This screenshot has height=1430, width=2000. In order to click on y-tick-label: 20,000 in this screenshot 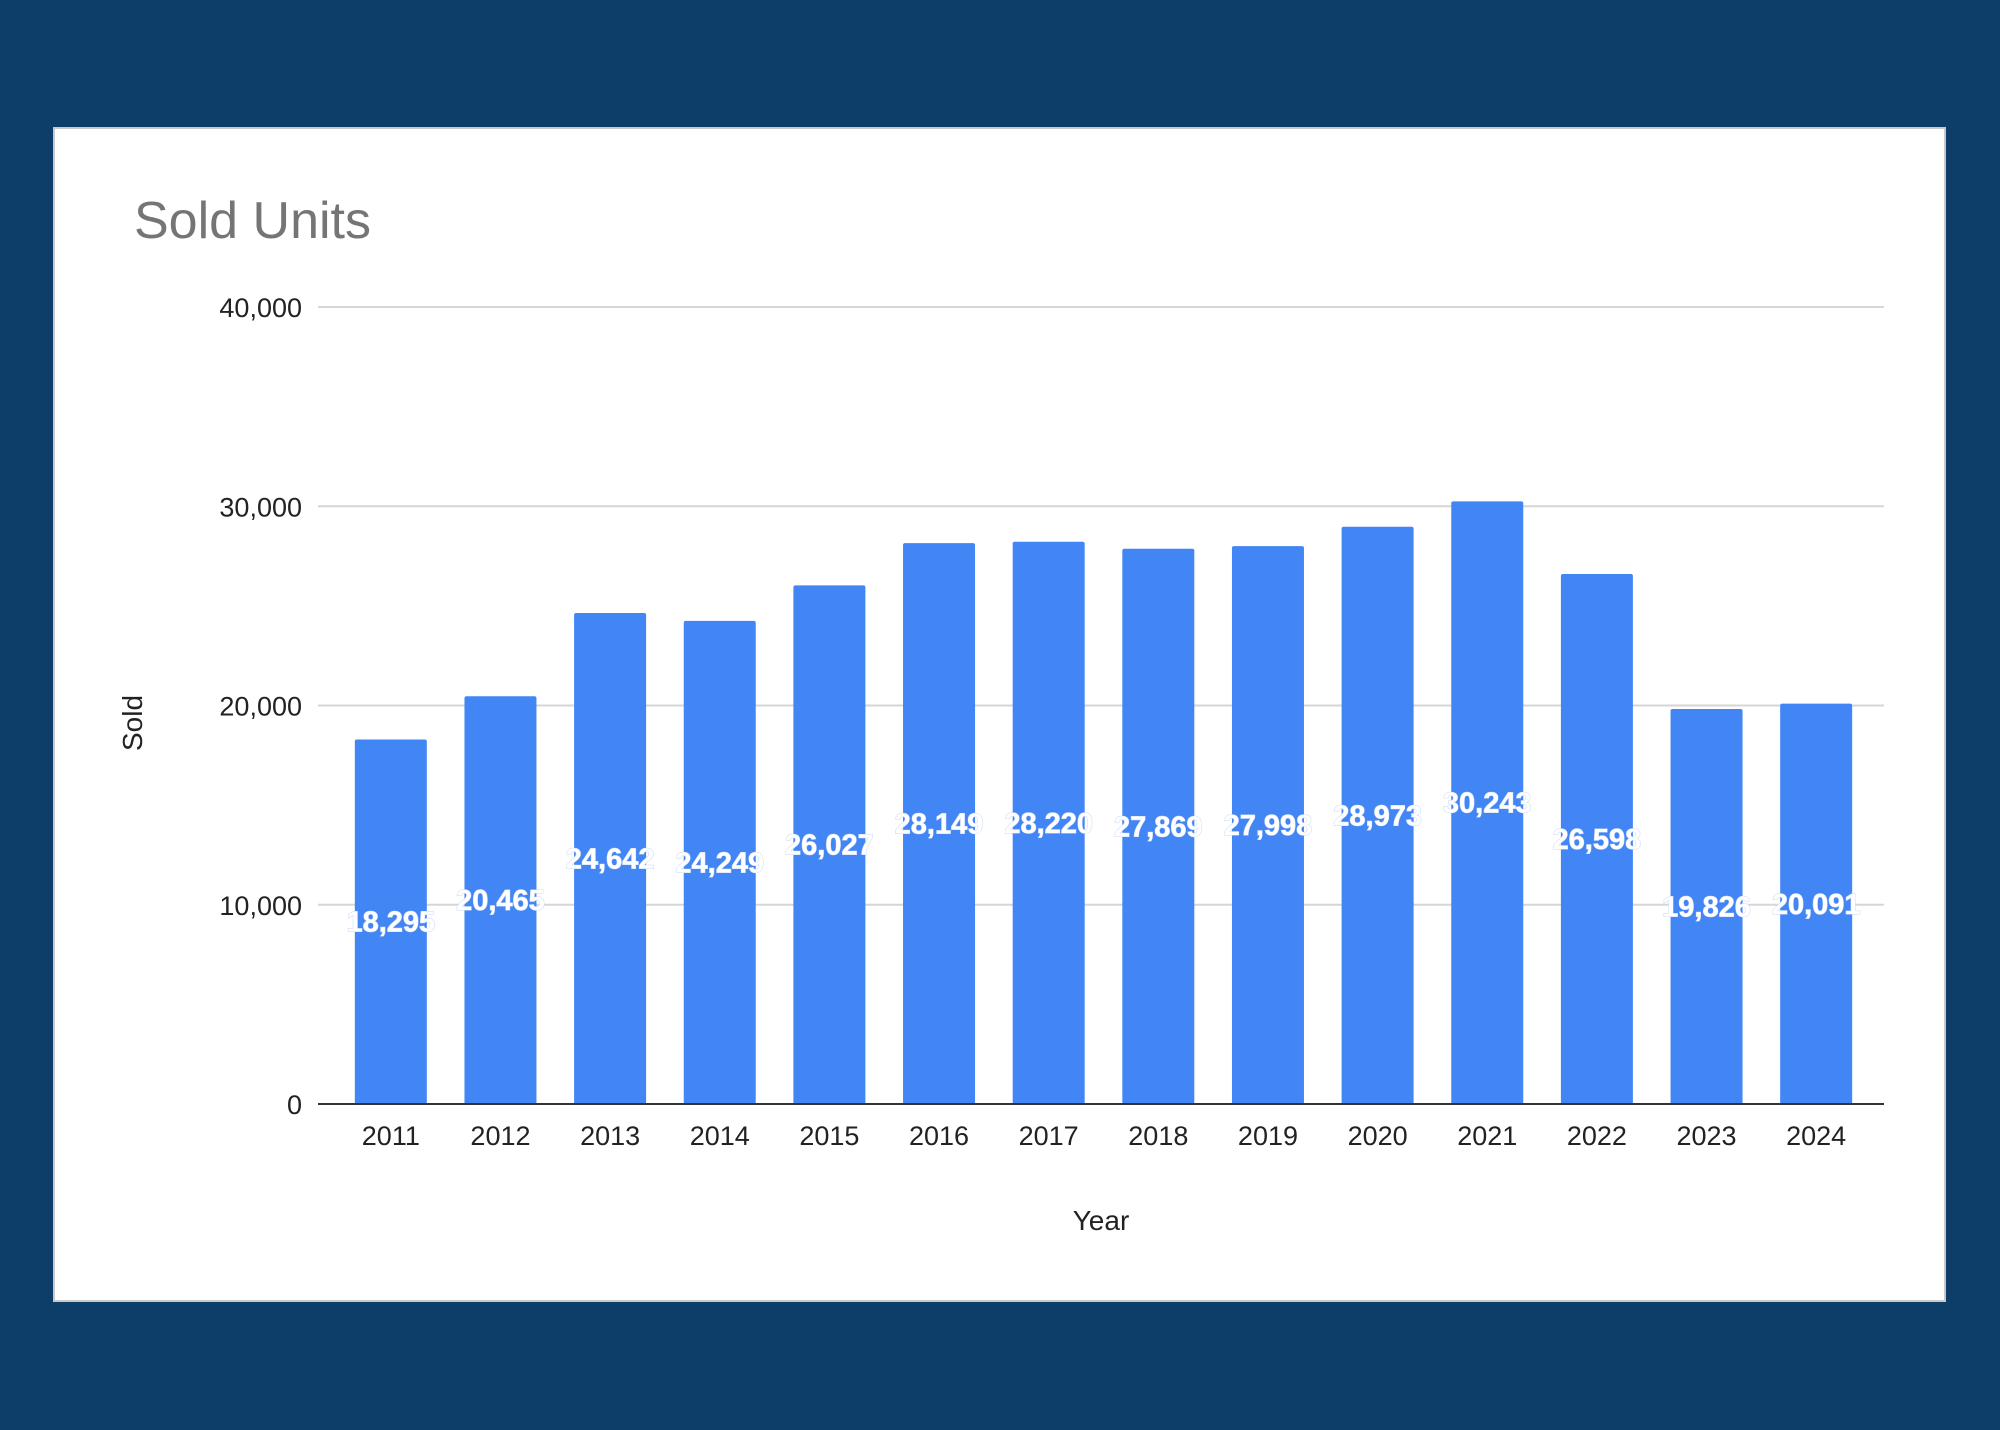, I will do `click(260, 707)`.